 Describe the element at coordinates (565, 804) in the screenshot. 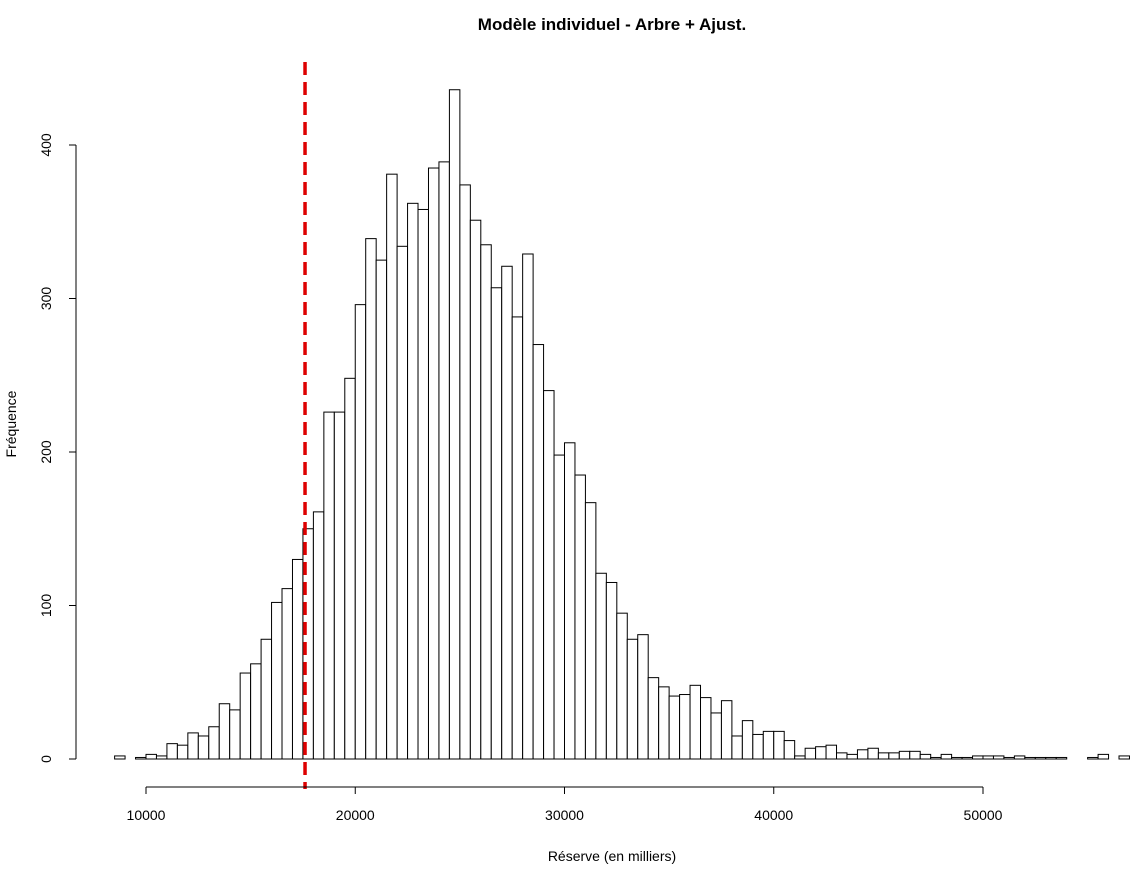

I see `x-axis: 10000 20000 30000 40000 50000` at that location.